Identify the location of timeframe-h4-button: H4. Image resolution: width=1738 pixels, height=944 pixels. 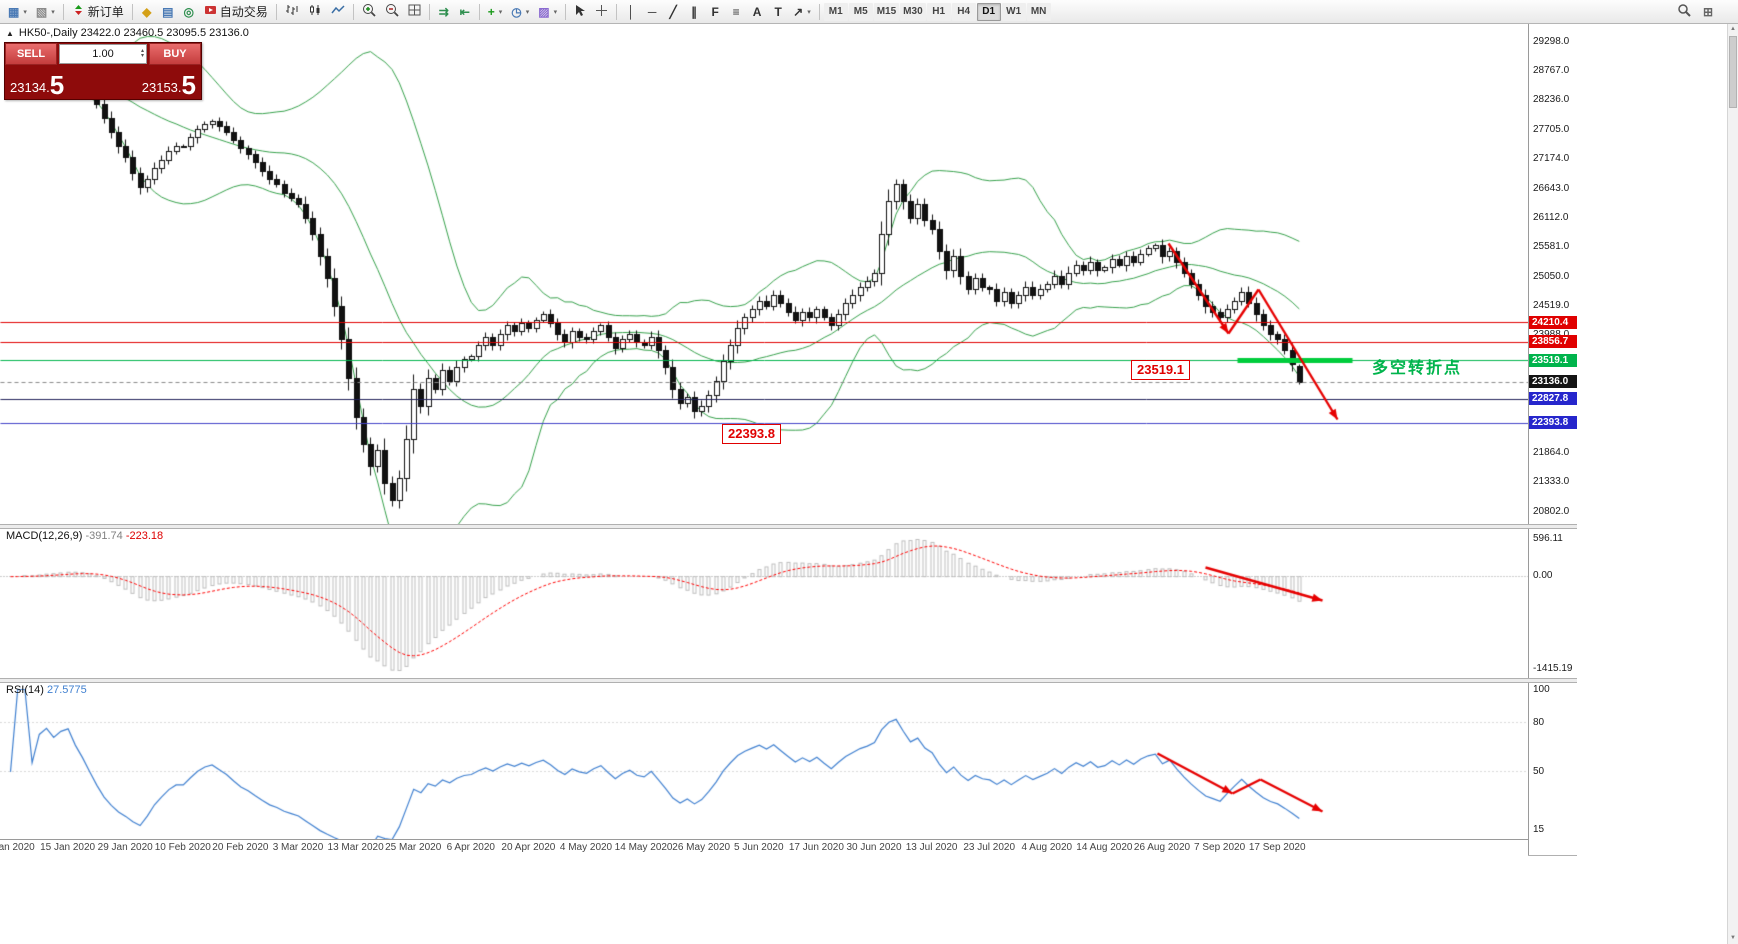
(963, 11).